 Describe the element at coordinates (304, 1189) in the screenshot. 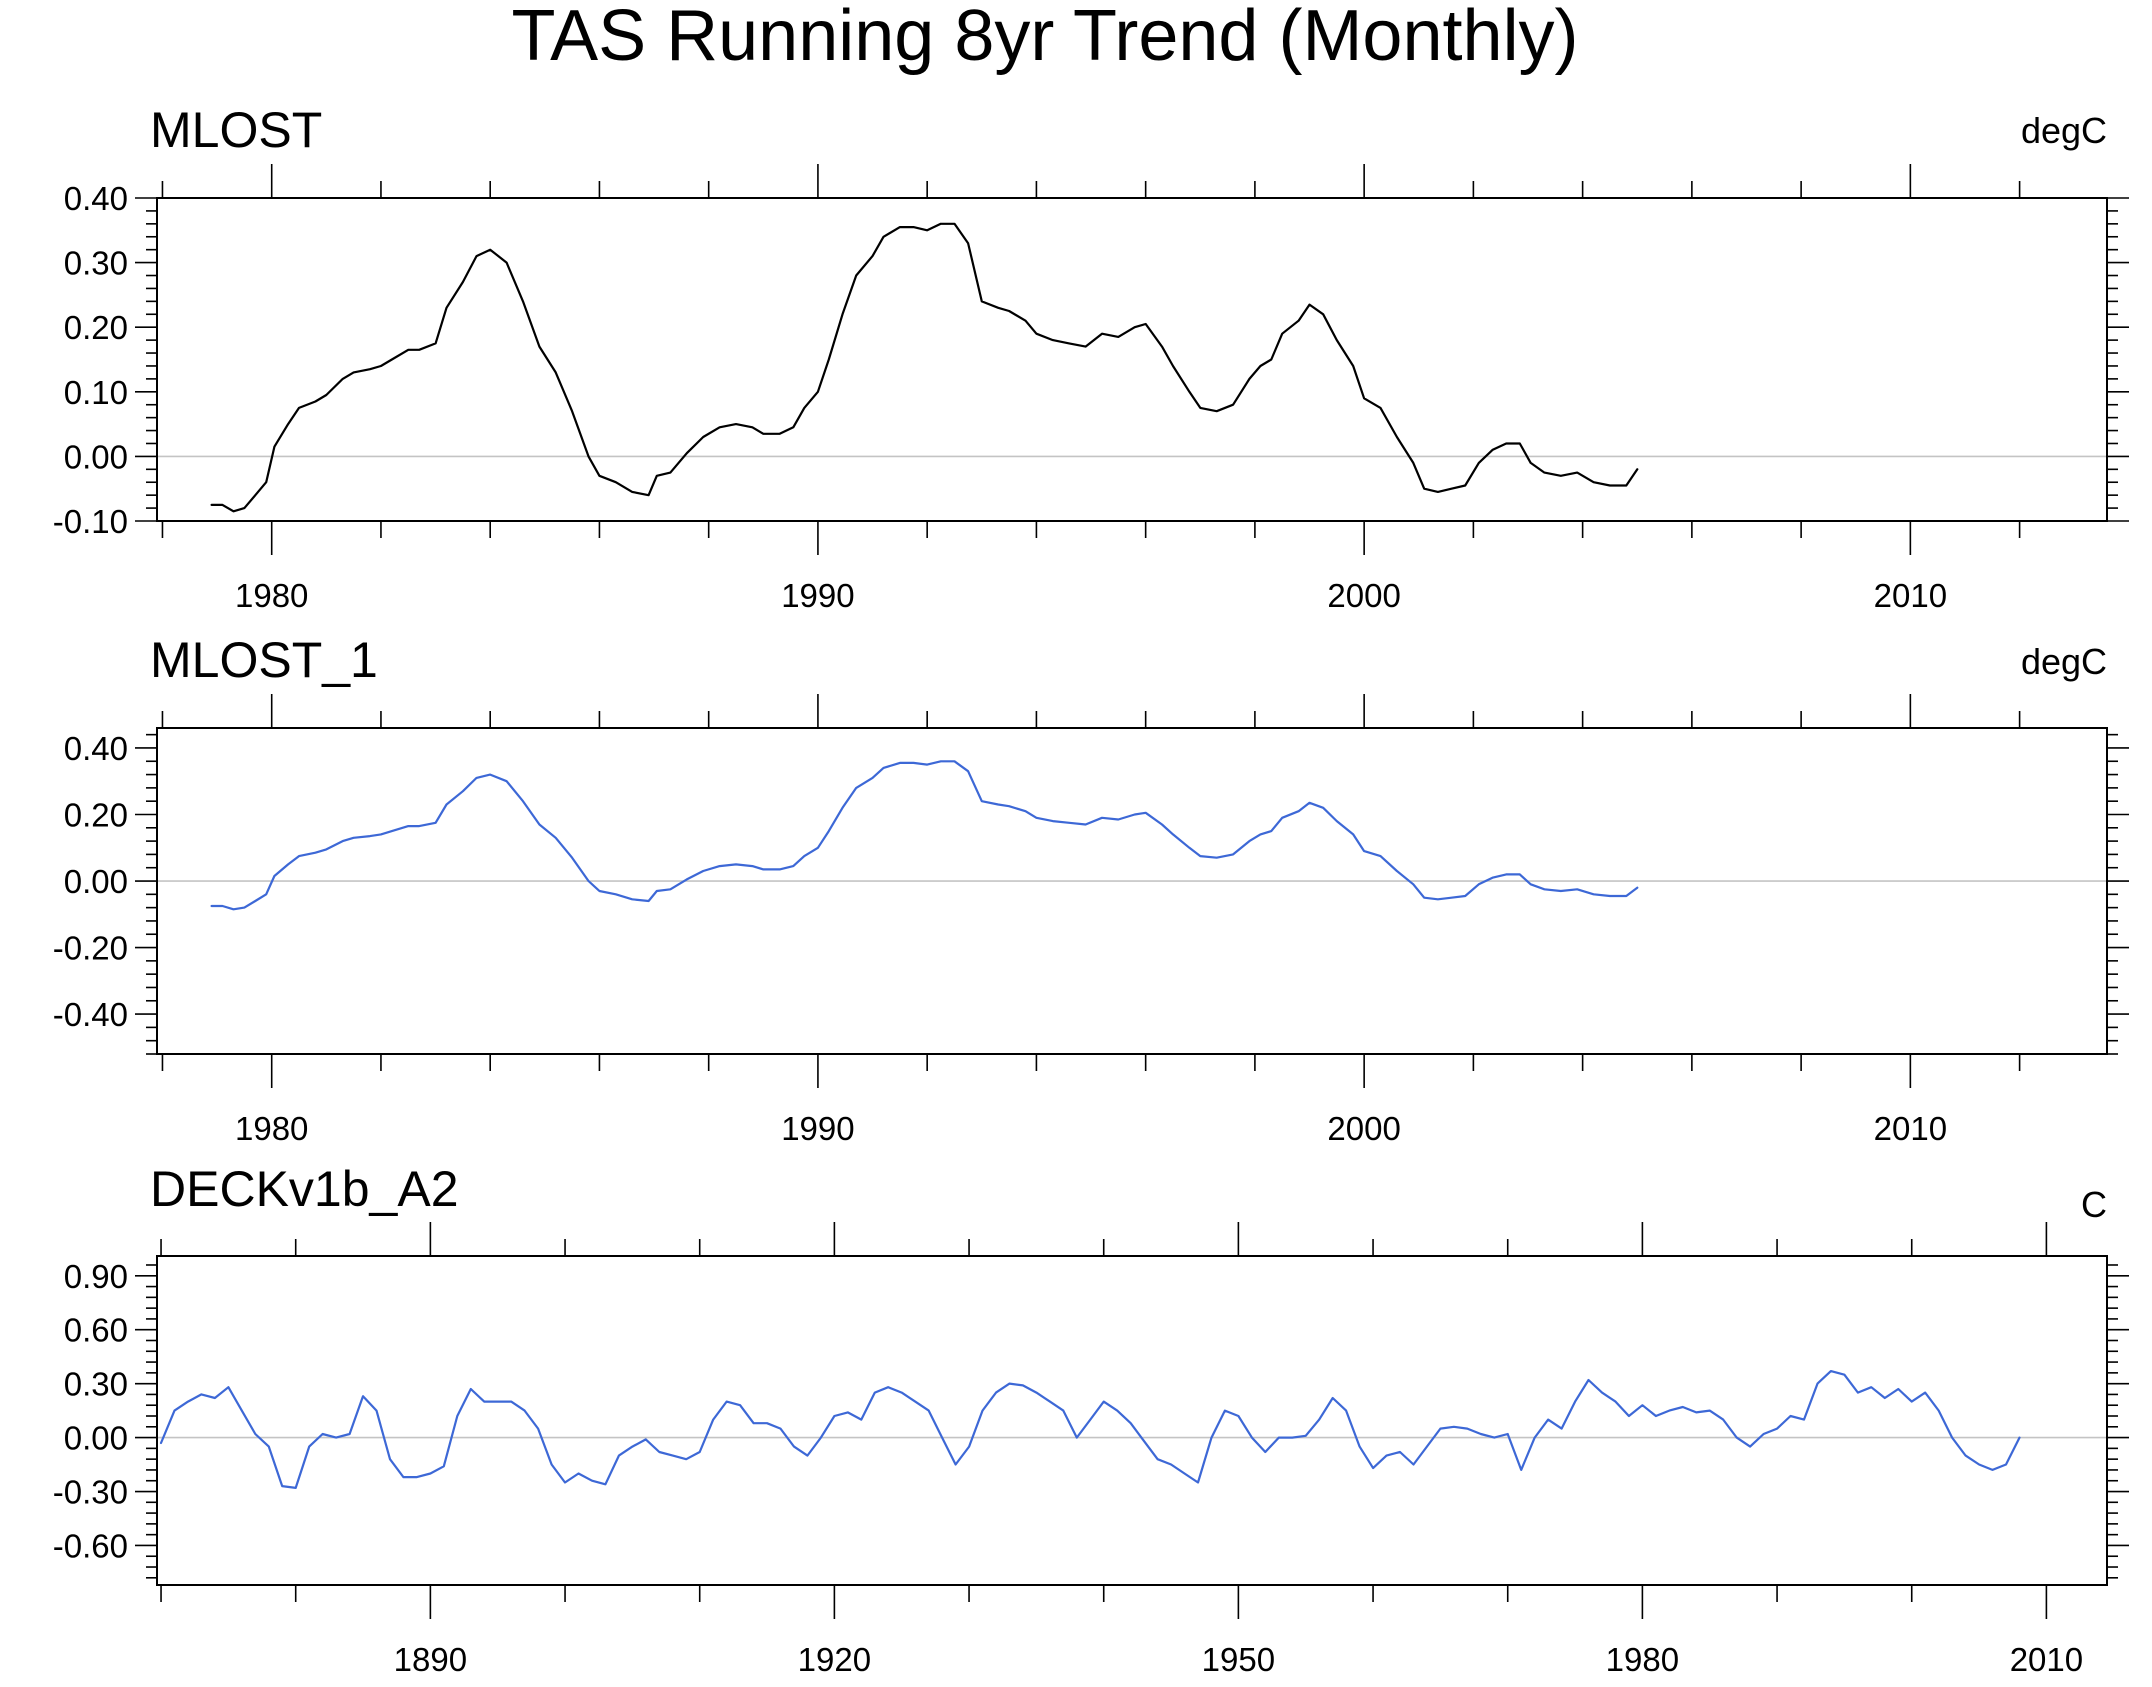

I see `panel-title-deckv1b-a2: DECKv1b_A2` at that location.